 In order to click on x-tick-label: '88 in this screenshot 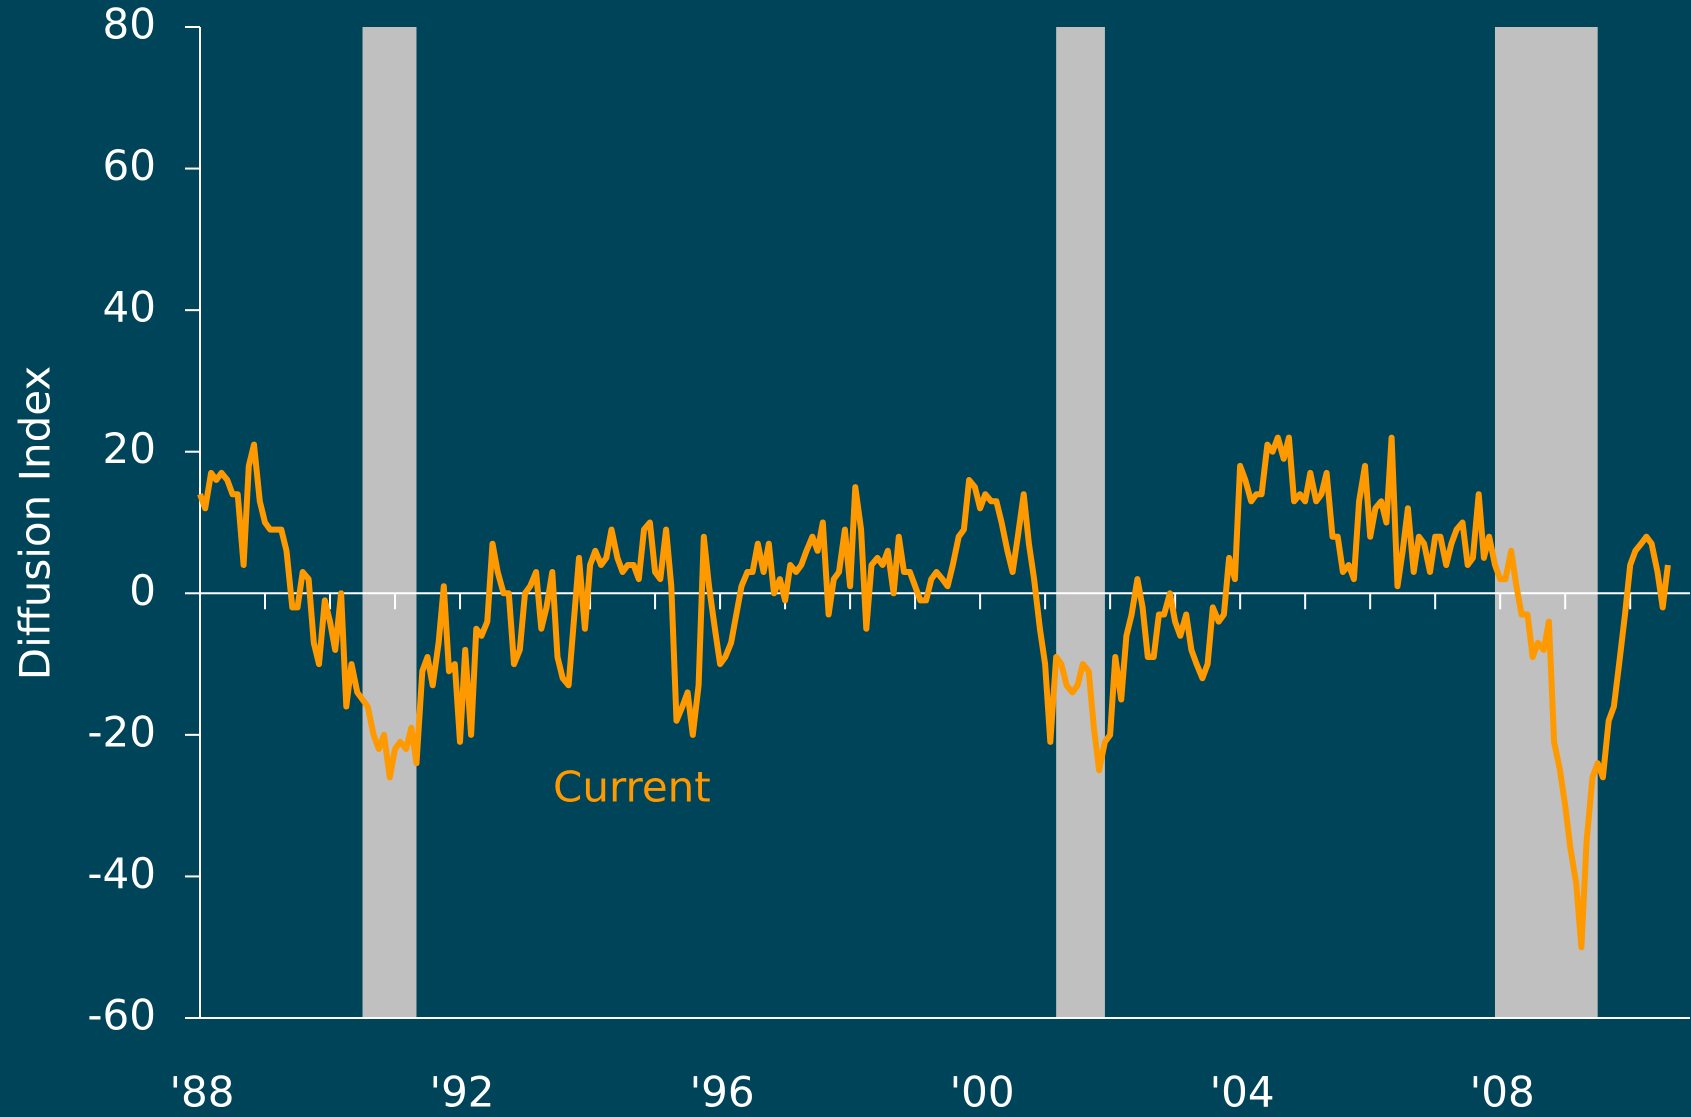, I will do `click(202, 1092)`.